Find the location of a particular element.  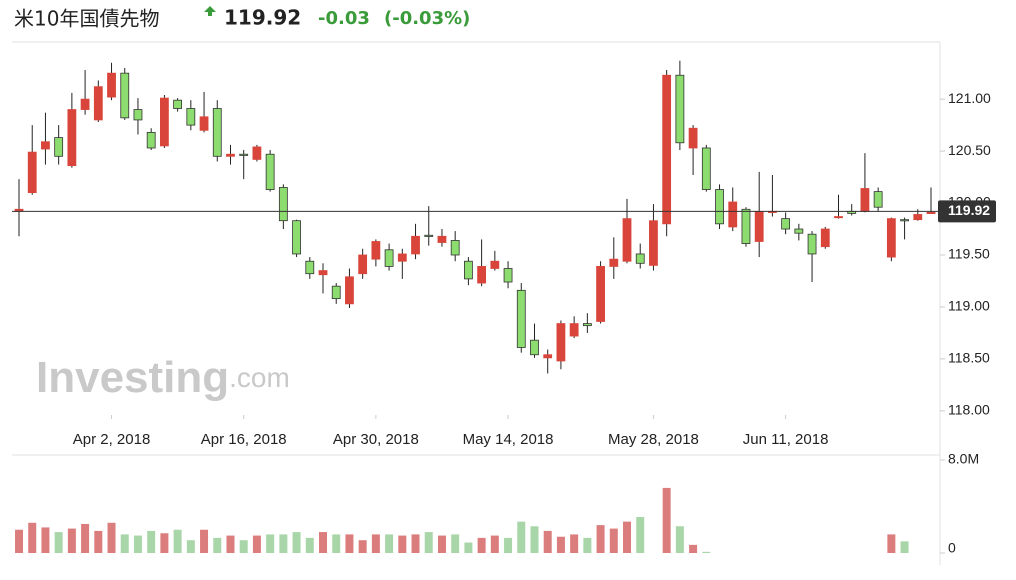

last-price-label: 119.92 is located at coordinates (969, 210).